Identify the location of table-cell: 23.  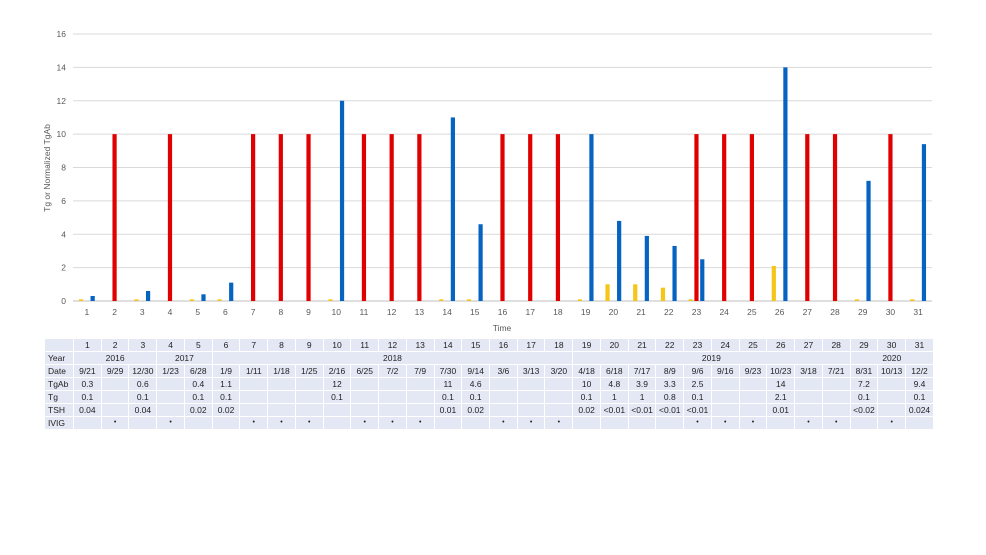
(697, 345).